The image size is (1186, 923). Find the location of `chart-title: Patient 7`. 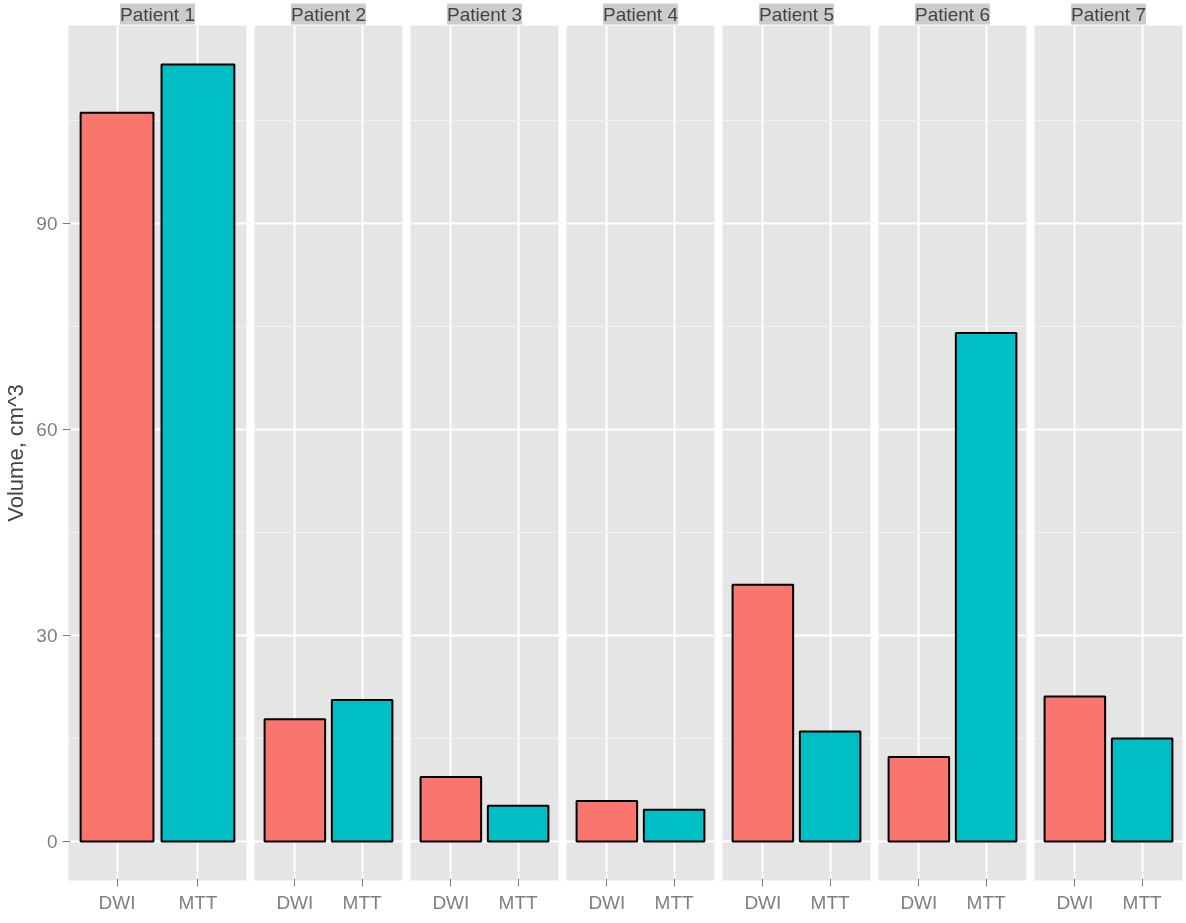

chart-title: Patient 7 is located at coordinates (1108, 14).